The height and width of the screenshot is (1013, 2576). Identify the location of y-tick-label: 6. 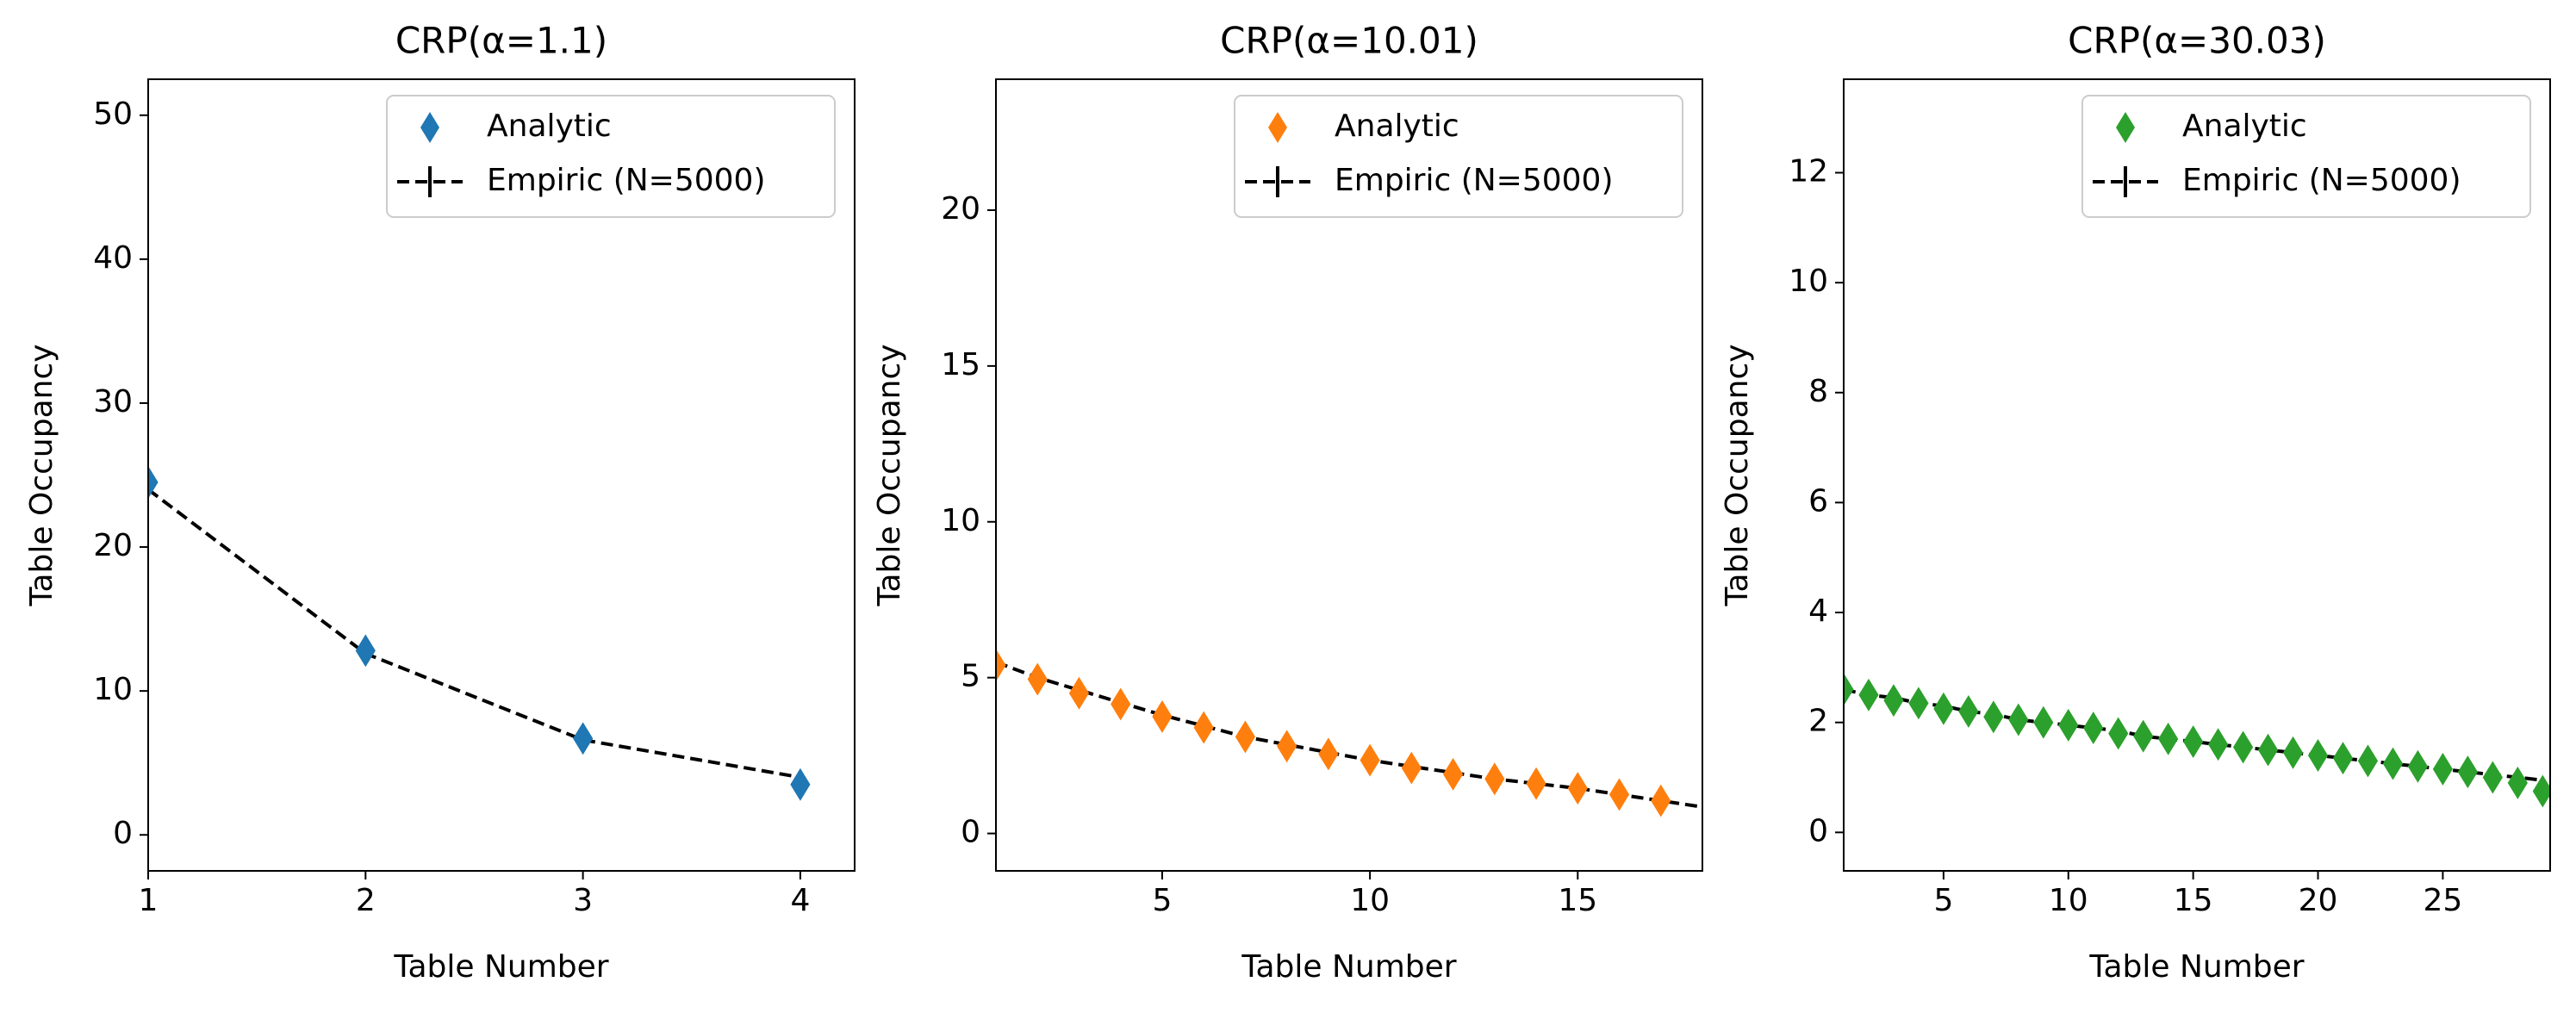
(1818, 501).